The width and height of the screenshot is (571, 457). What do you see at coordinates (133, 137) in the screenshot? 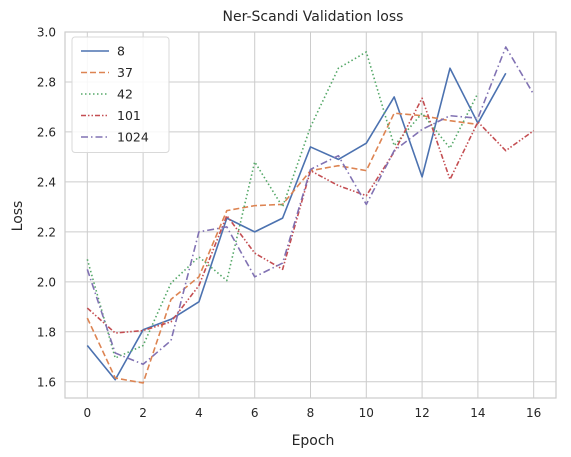
I see `legend-label-1024: 1024` at bounding box center [133, 137].